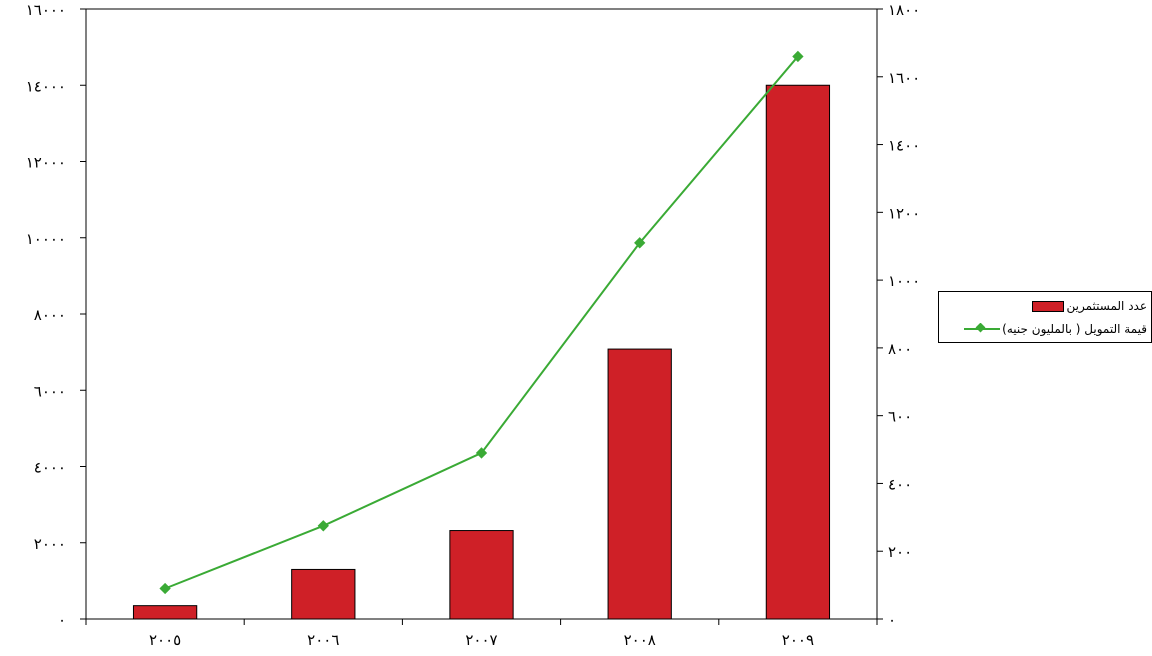 The height and width of the screenshot is (656, 1152). I want to click on left-tick-label-0: ٠, so click(62, 620).